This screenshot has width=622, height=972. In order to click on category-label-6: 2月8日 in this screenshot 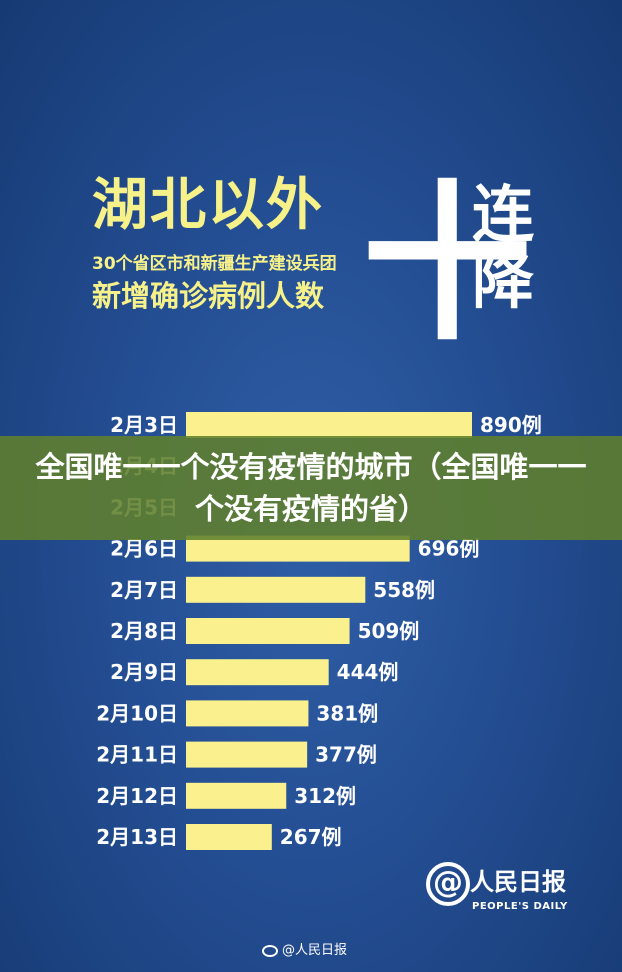, I will do `click(144, 631)`.